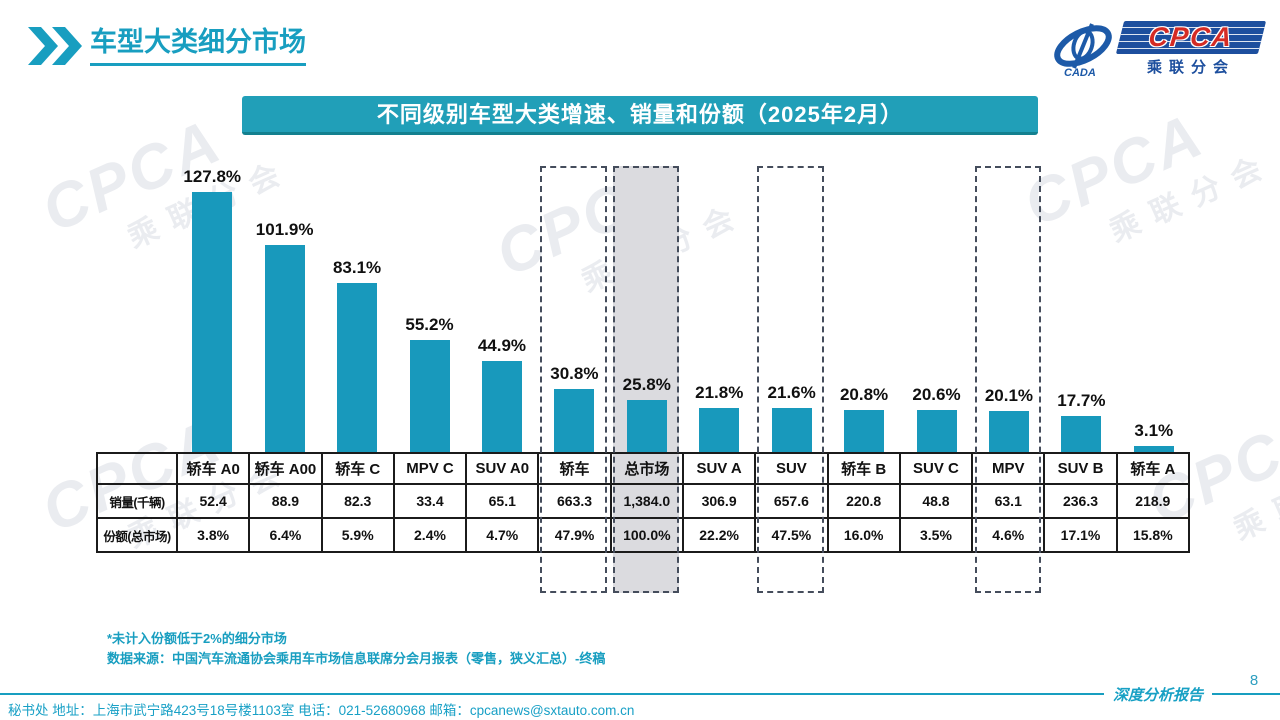 This screenshot has height=720, width=1280. I want to click on growth-value-label: 20.1%, so click(1009, 396).